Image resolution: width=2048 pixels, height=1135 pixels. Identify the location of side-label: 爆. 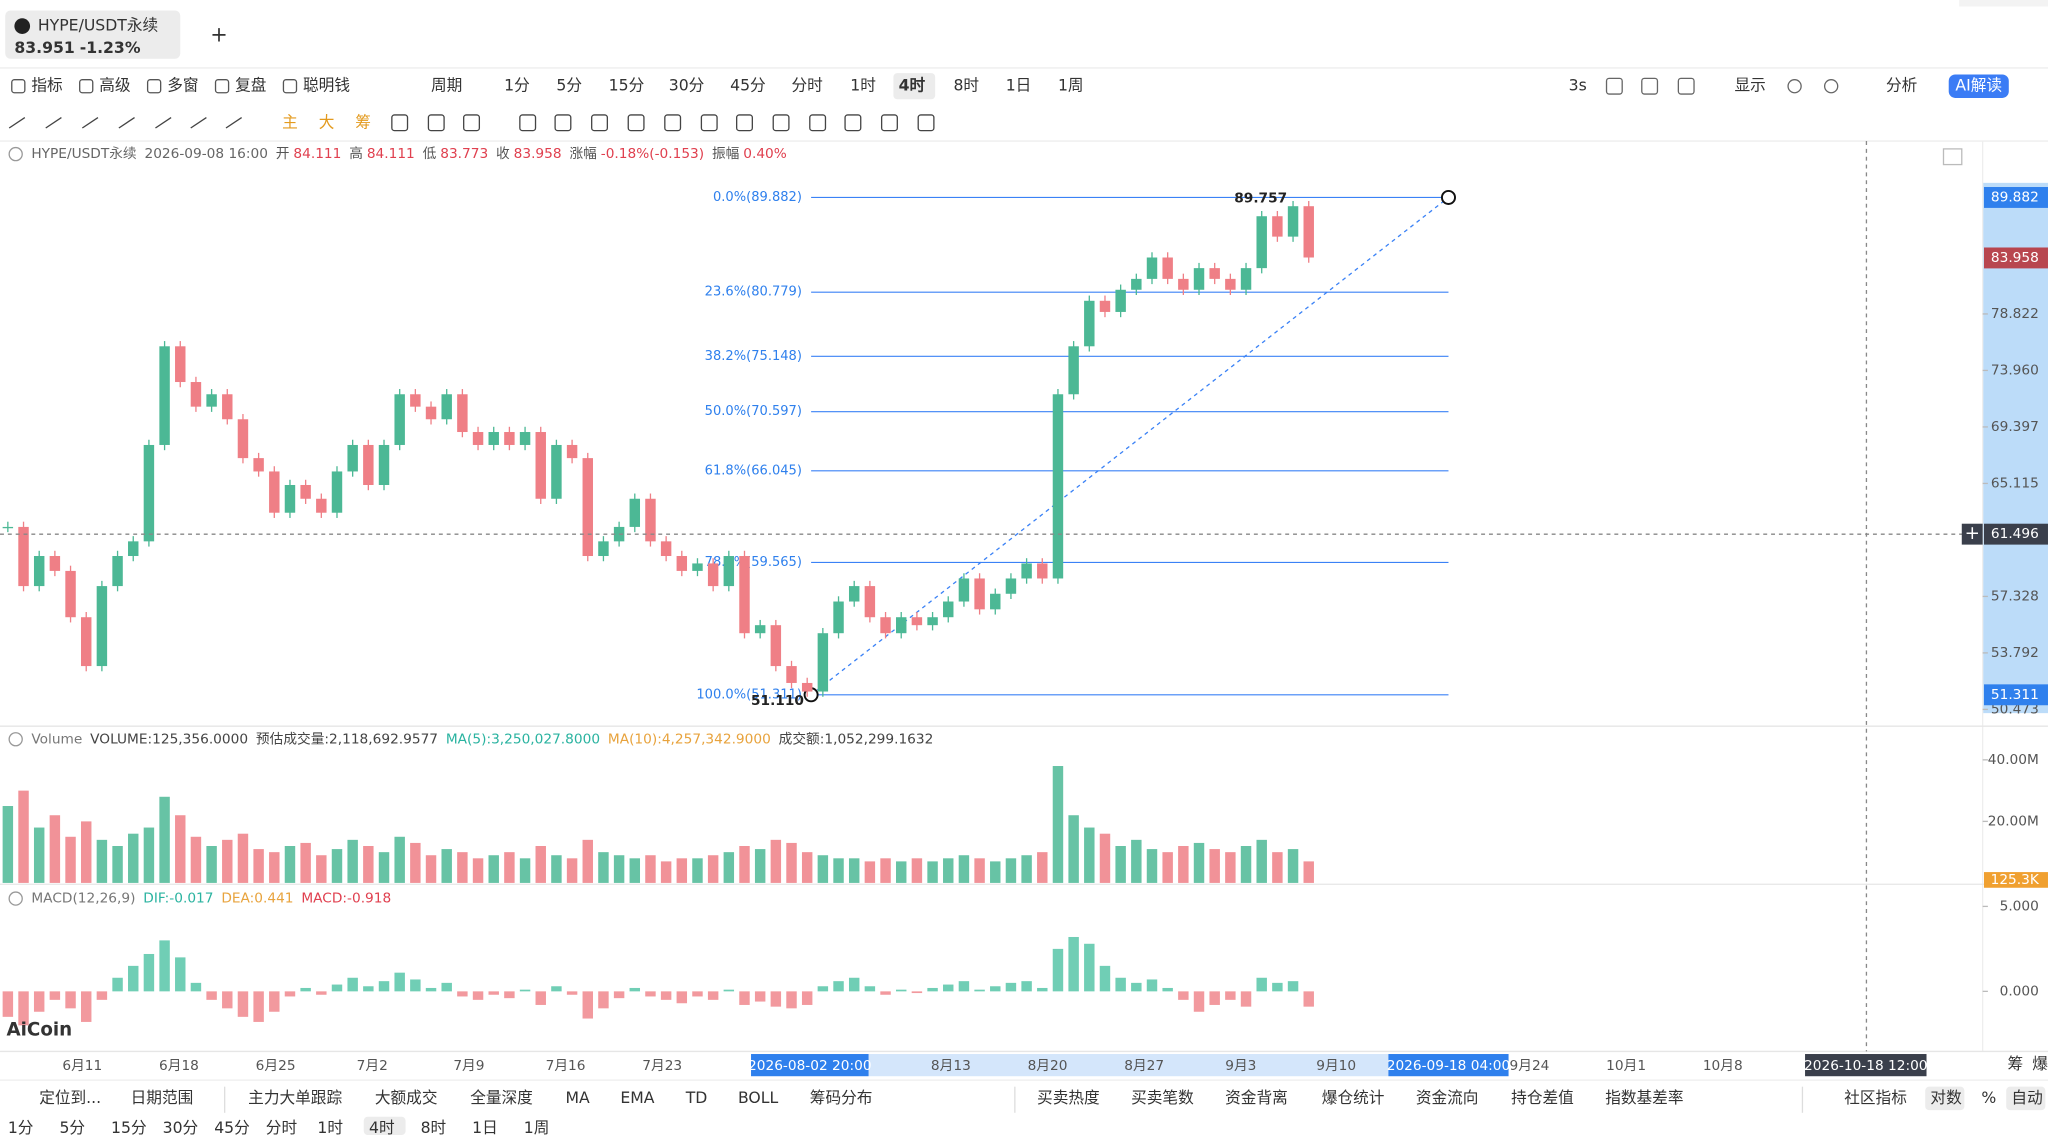
(2040, 1063).